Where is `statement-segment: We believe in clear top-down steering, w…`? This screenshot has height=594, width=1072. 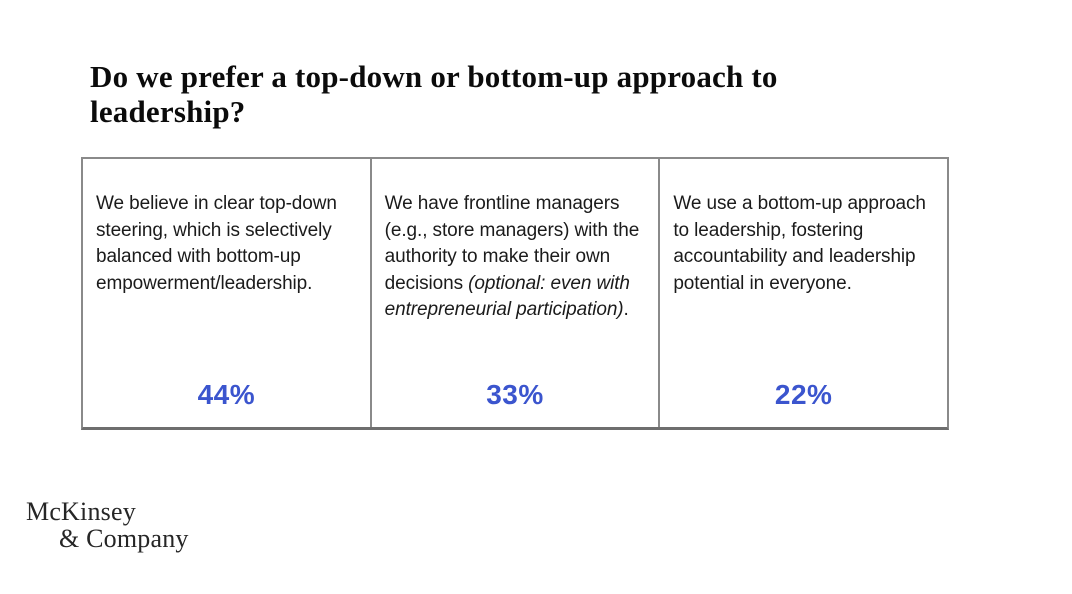 statement-segment: We believe in clear top-down steering, w… is located at coordinates (216, 243).